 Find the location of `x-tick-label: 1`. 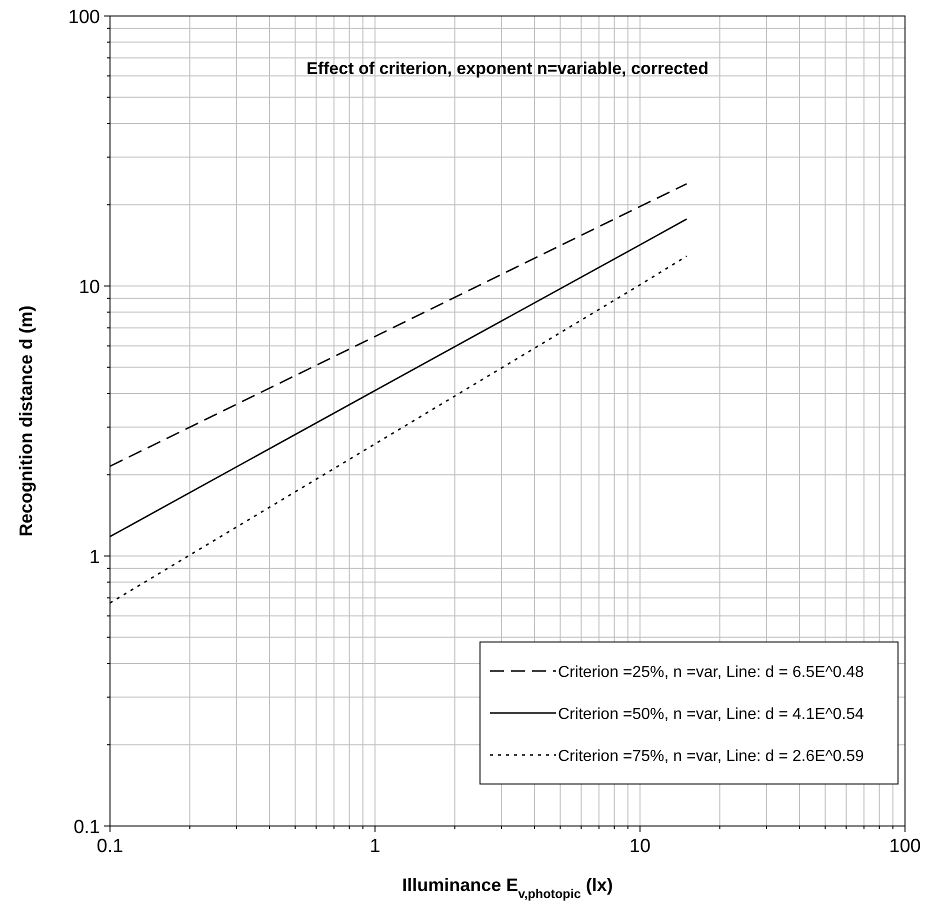

x-tick-label: 1 is located at coordinates (375, 846).